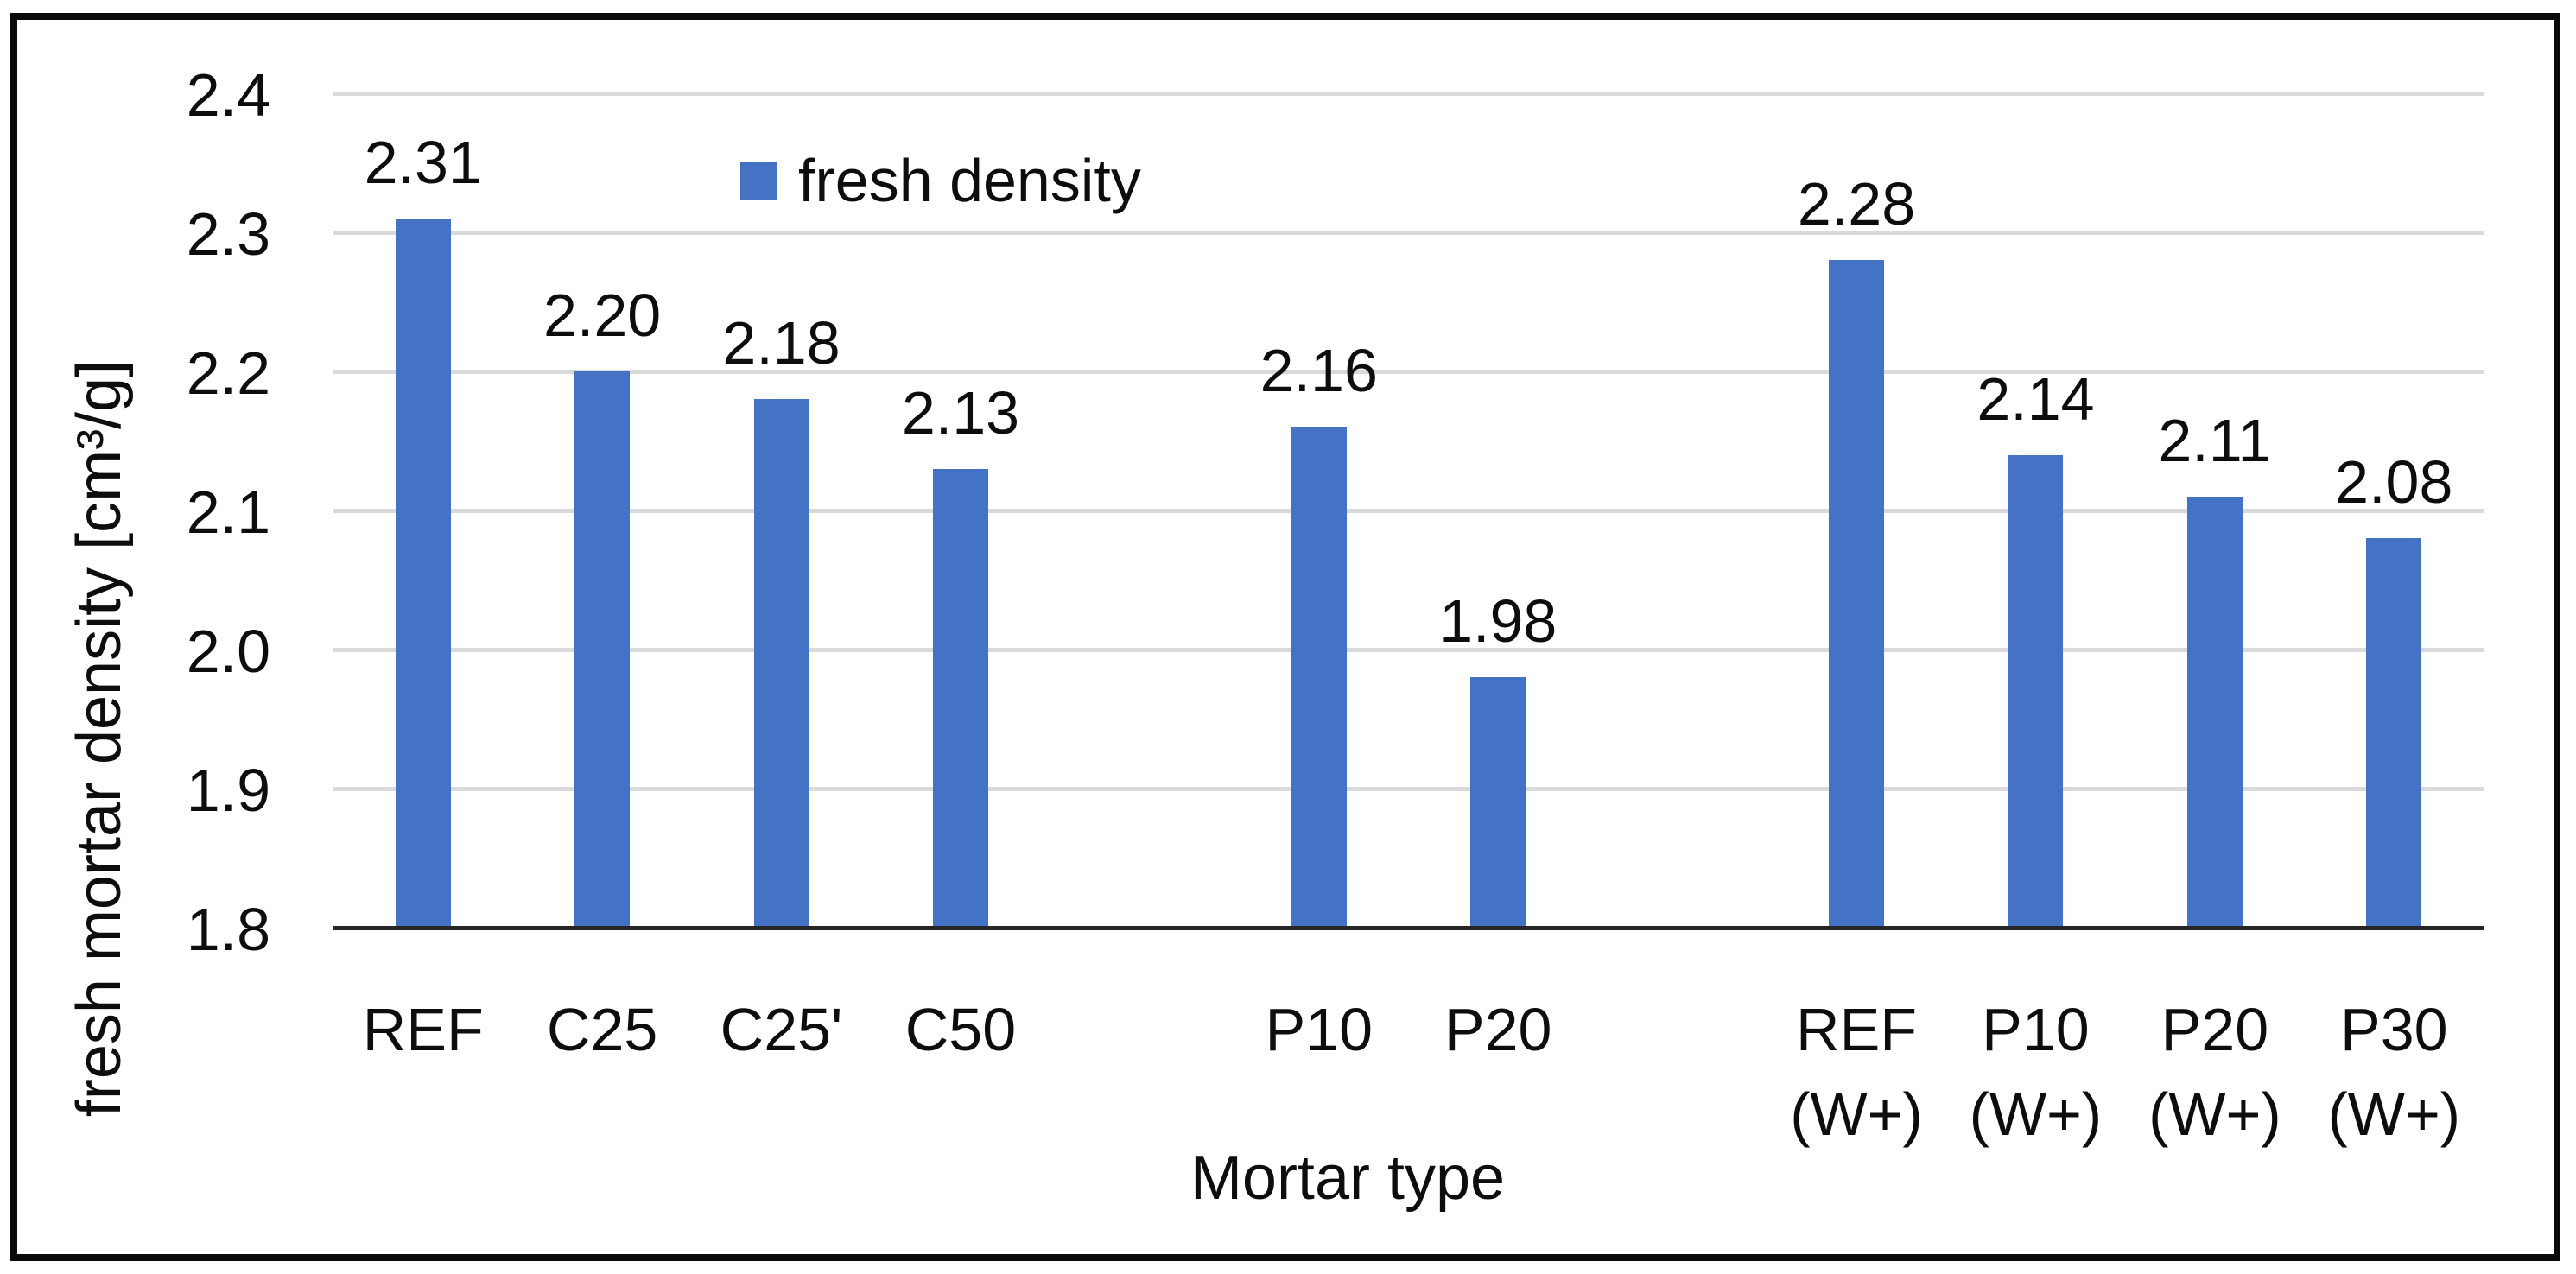 The width and height of the screenshot is (2576, 1274). What do you see at coordinates (2036, 691) in the screenshot?
I see `bar-P10 (W+)` at bounding box center [2036, 691].